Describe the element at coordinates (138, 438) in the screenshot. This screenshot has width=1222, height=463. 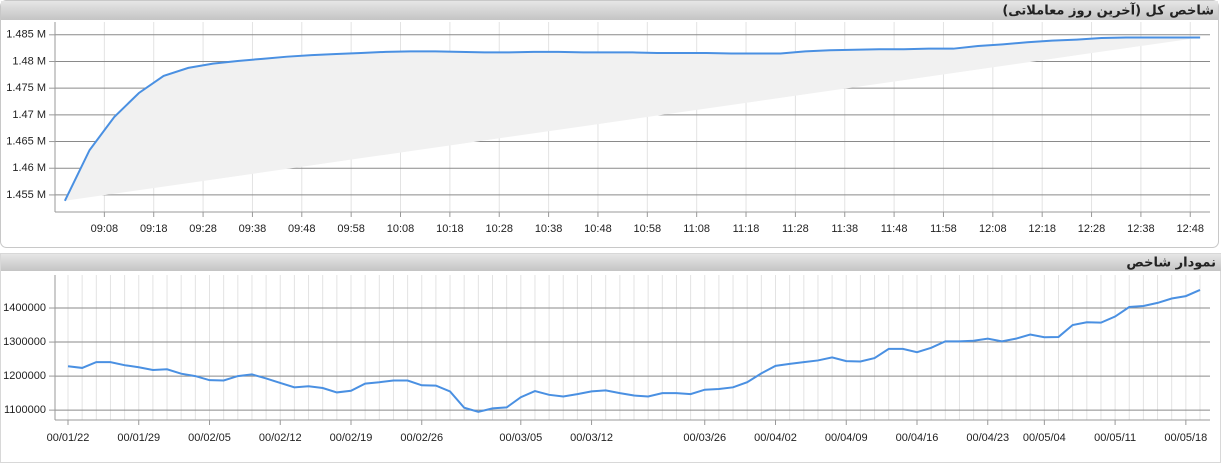
I see `x-tick-label: 00/01/29` at that location.